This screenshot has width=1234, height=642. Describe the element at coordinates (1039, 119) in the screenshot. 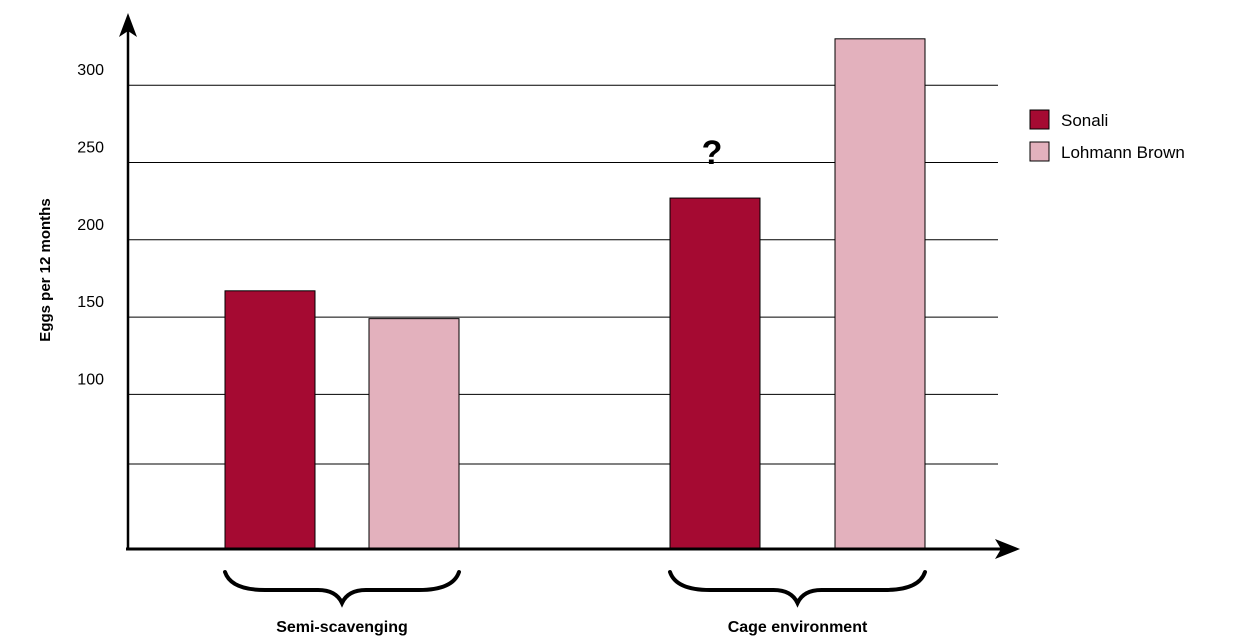

I see `legend-swatch-sonali` at that location.